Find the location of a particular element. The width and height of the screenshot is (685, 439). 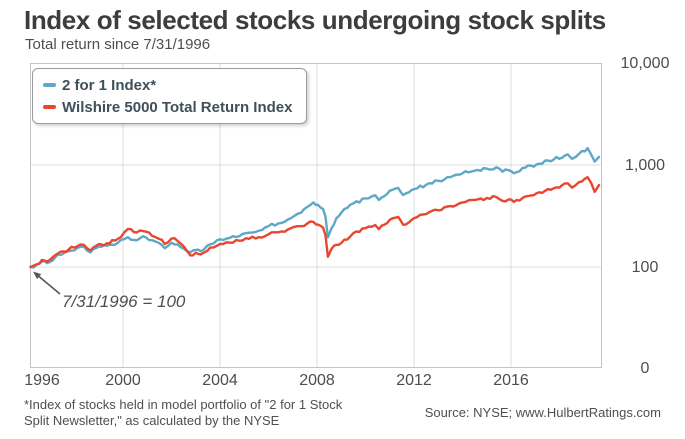

x-axis-tick-2012: 2012 is located at coordinates (414, 380).